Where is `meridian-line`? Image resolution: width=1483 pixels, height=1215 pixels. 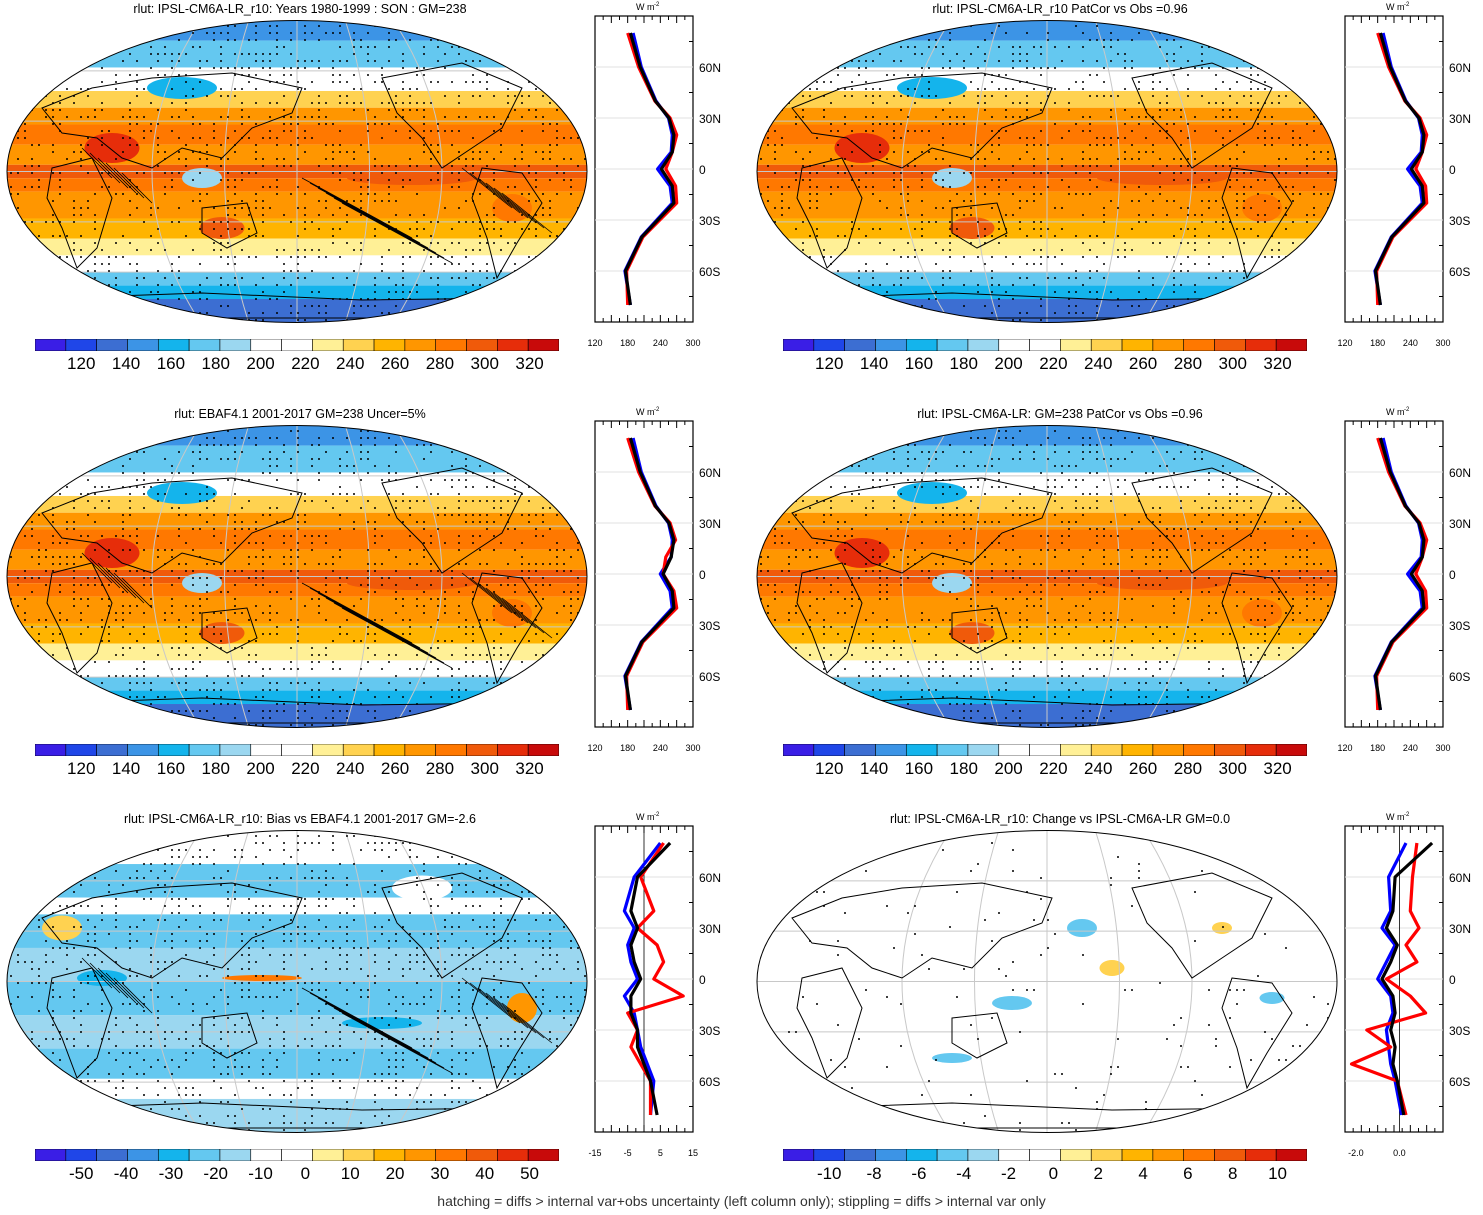
meridian-line is located at coordinates (357, 576).